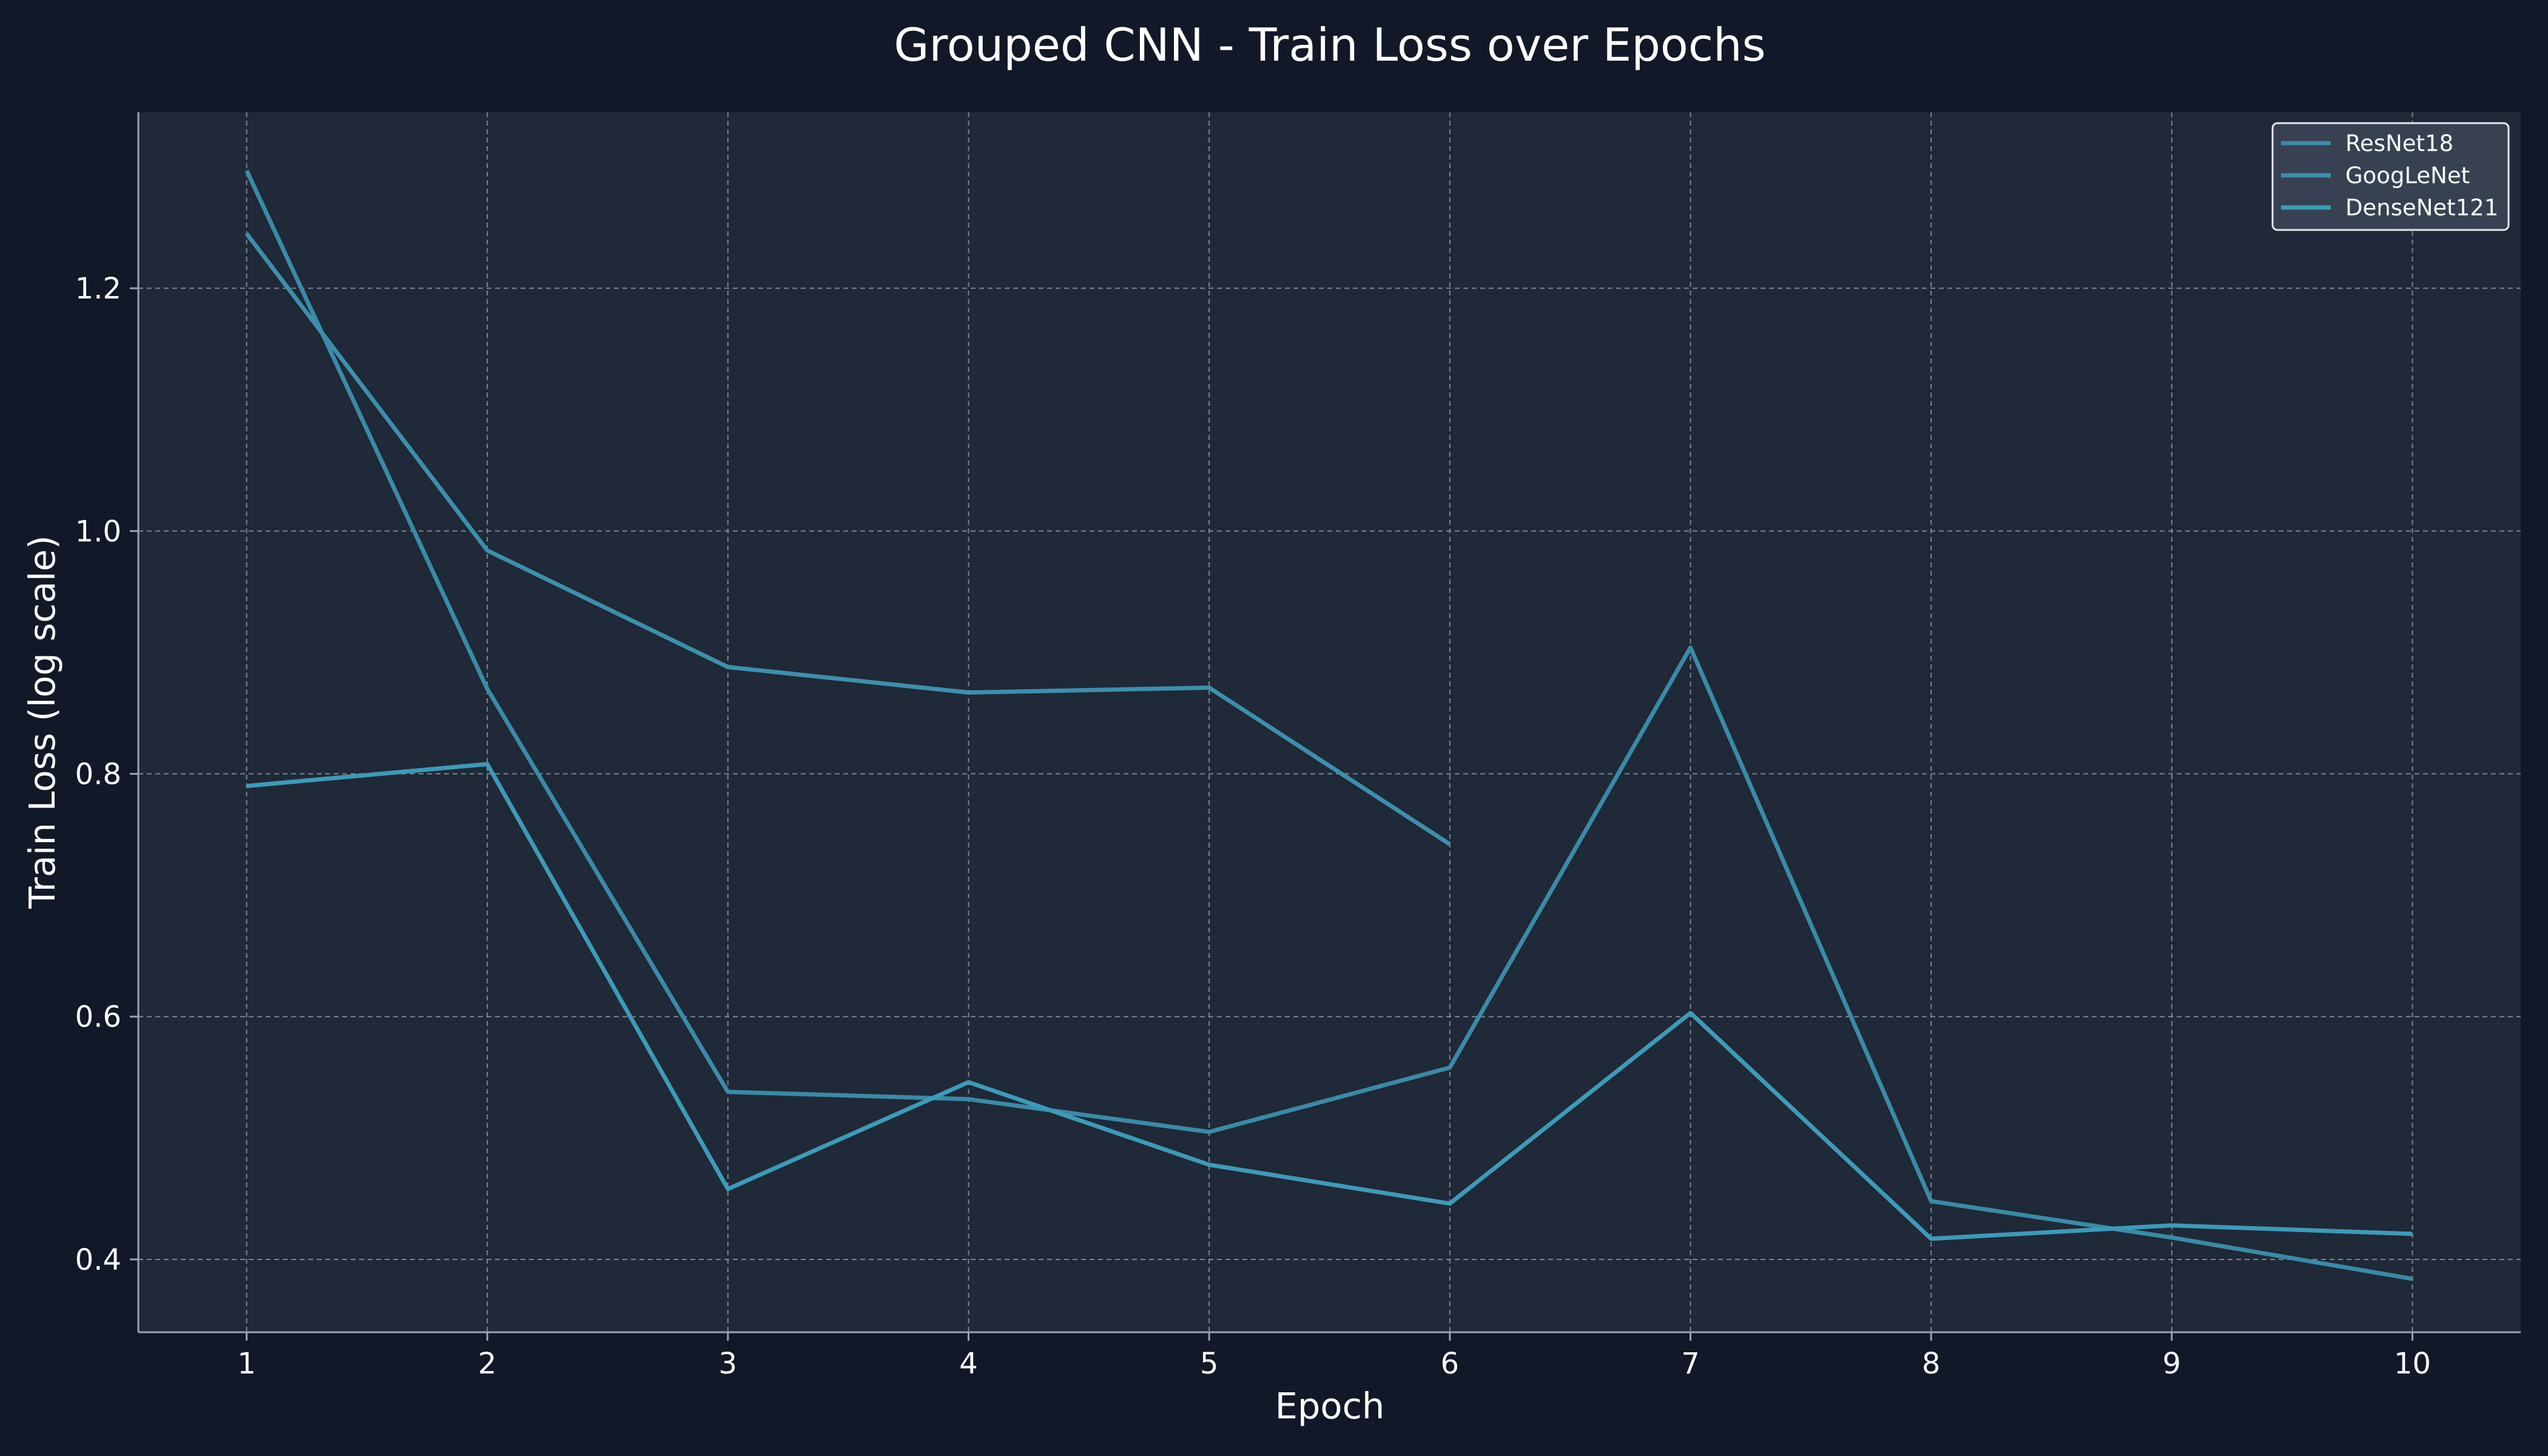 The image size is (2548, 1456). I want to click on x-tick-label: 9, so click(2172, 1364).